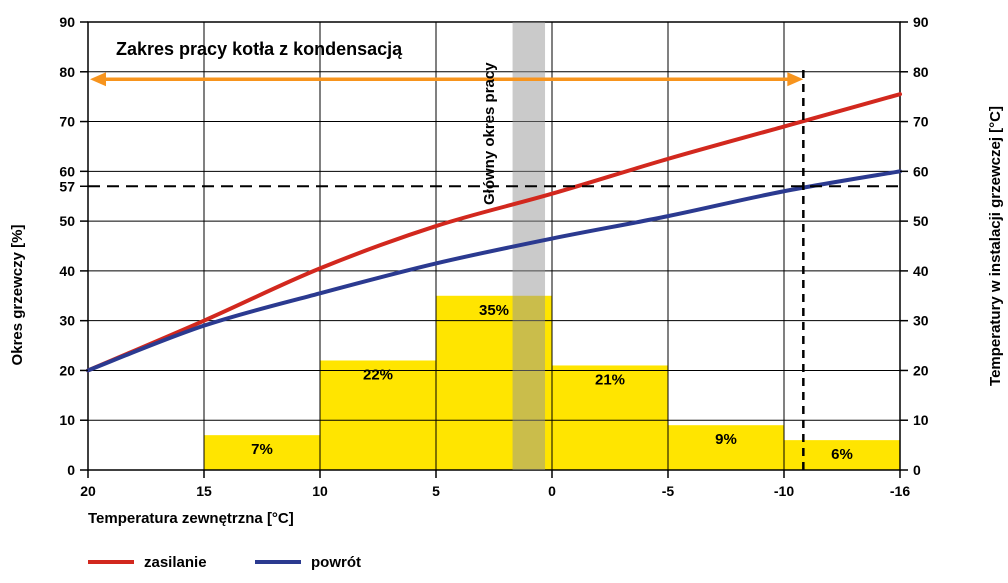  What do you see at coordinates (320, 491) in the screenshot?
I see `x-tick-label: 10` at bounding box center [320, 491].